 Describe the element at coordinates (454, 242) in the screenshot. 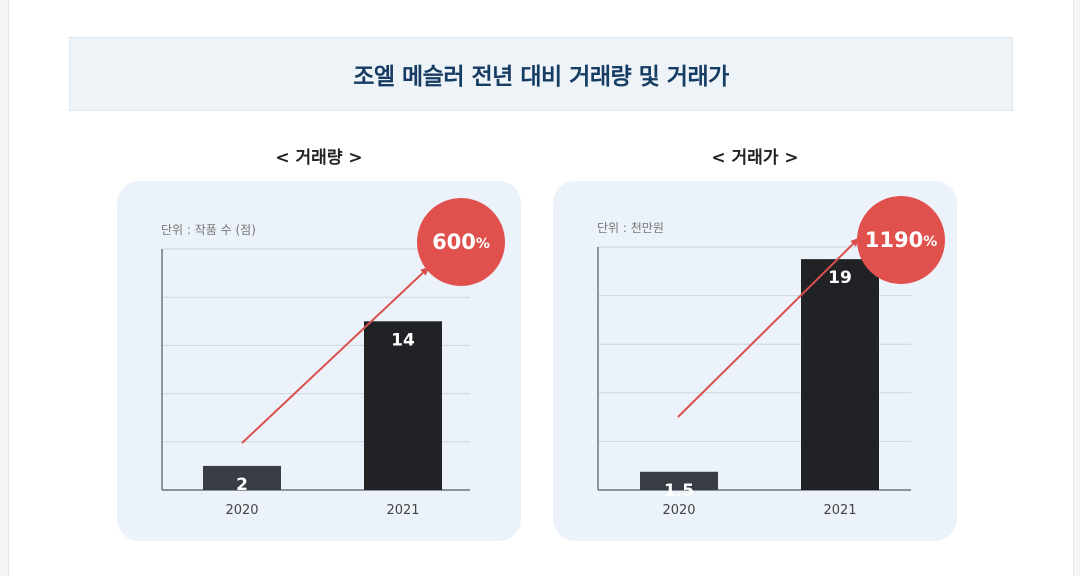

I see `growth-value-volume: 600` at that location.